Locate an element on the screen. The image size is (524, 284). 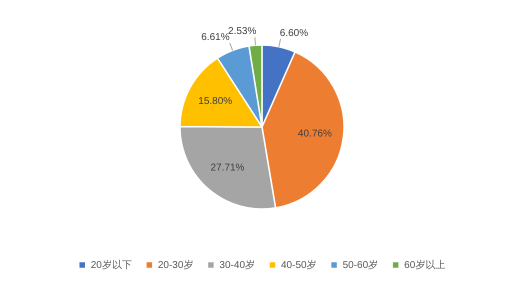
data-label: 40.76% is located at coordinates (315, 134).